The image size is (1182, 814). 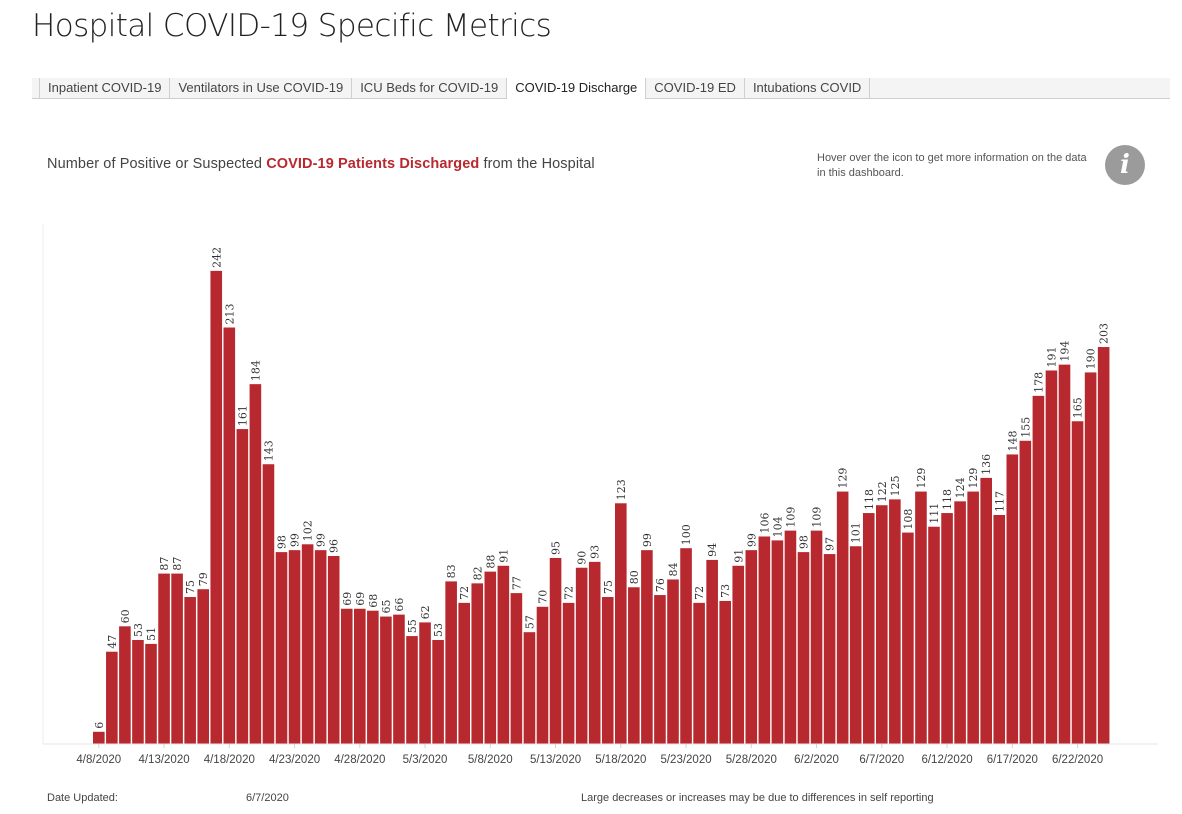 I want to click on data-label: 70, so click(x=543, y=597).